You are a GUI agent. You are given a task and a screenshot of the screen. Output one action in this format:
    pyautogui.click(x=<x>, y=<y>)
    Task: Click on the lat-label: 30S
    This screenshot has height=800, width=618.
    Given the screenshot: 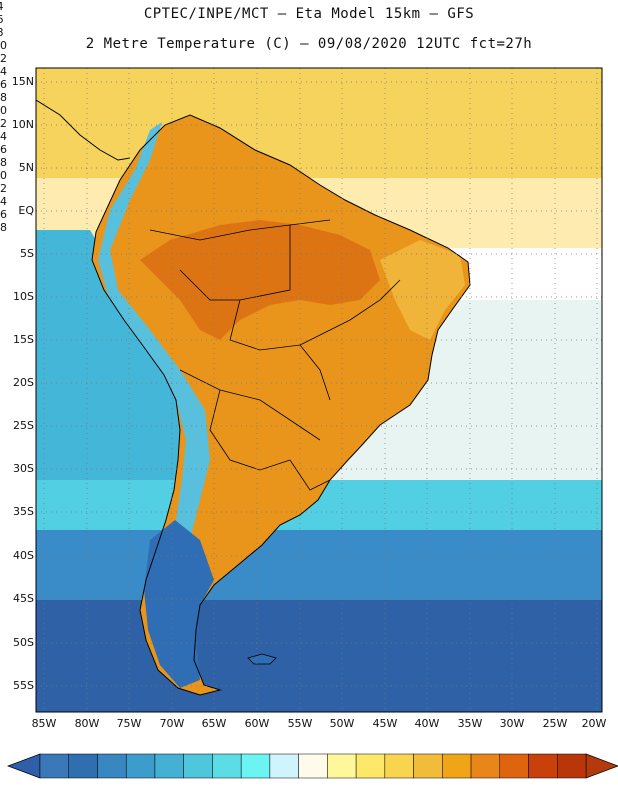 What is the action you would take?
    pyautogui.click(x=23, y=468)
    